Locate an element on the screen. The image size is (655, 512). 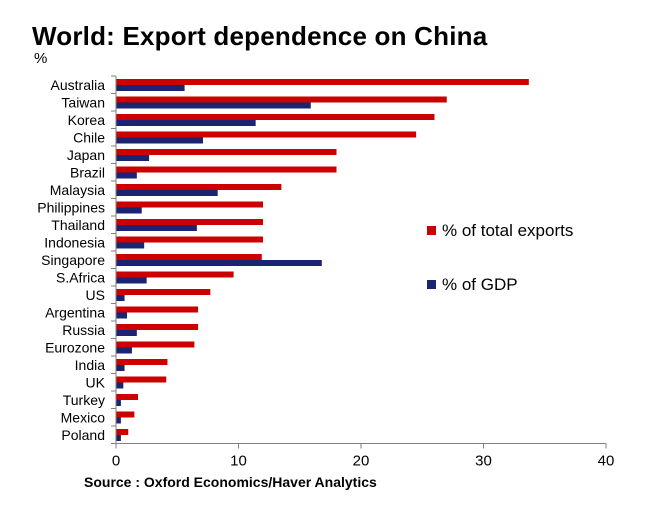
legend-label-exports: % of total exports is located at coordinates (507, 230).